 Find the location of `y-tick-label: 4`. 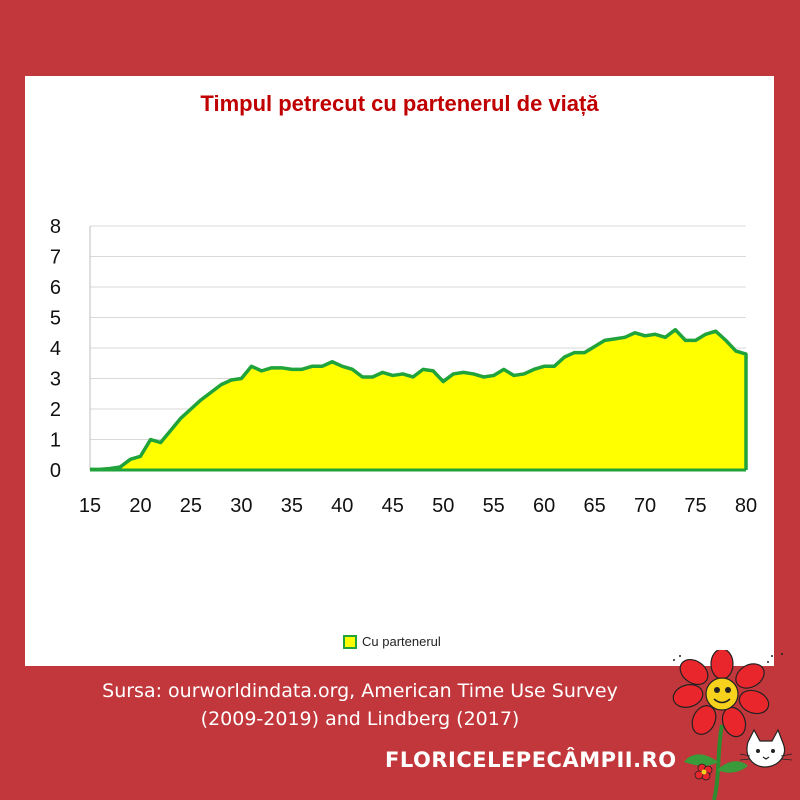

y-tick-label: 4 is located at coordinates (55, 349).